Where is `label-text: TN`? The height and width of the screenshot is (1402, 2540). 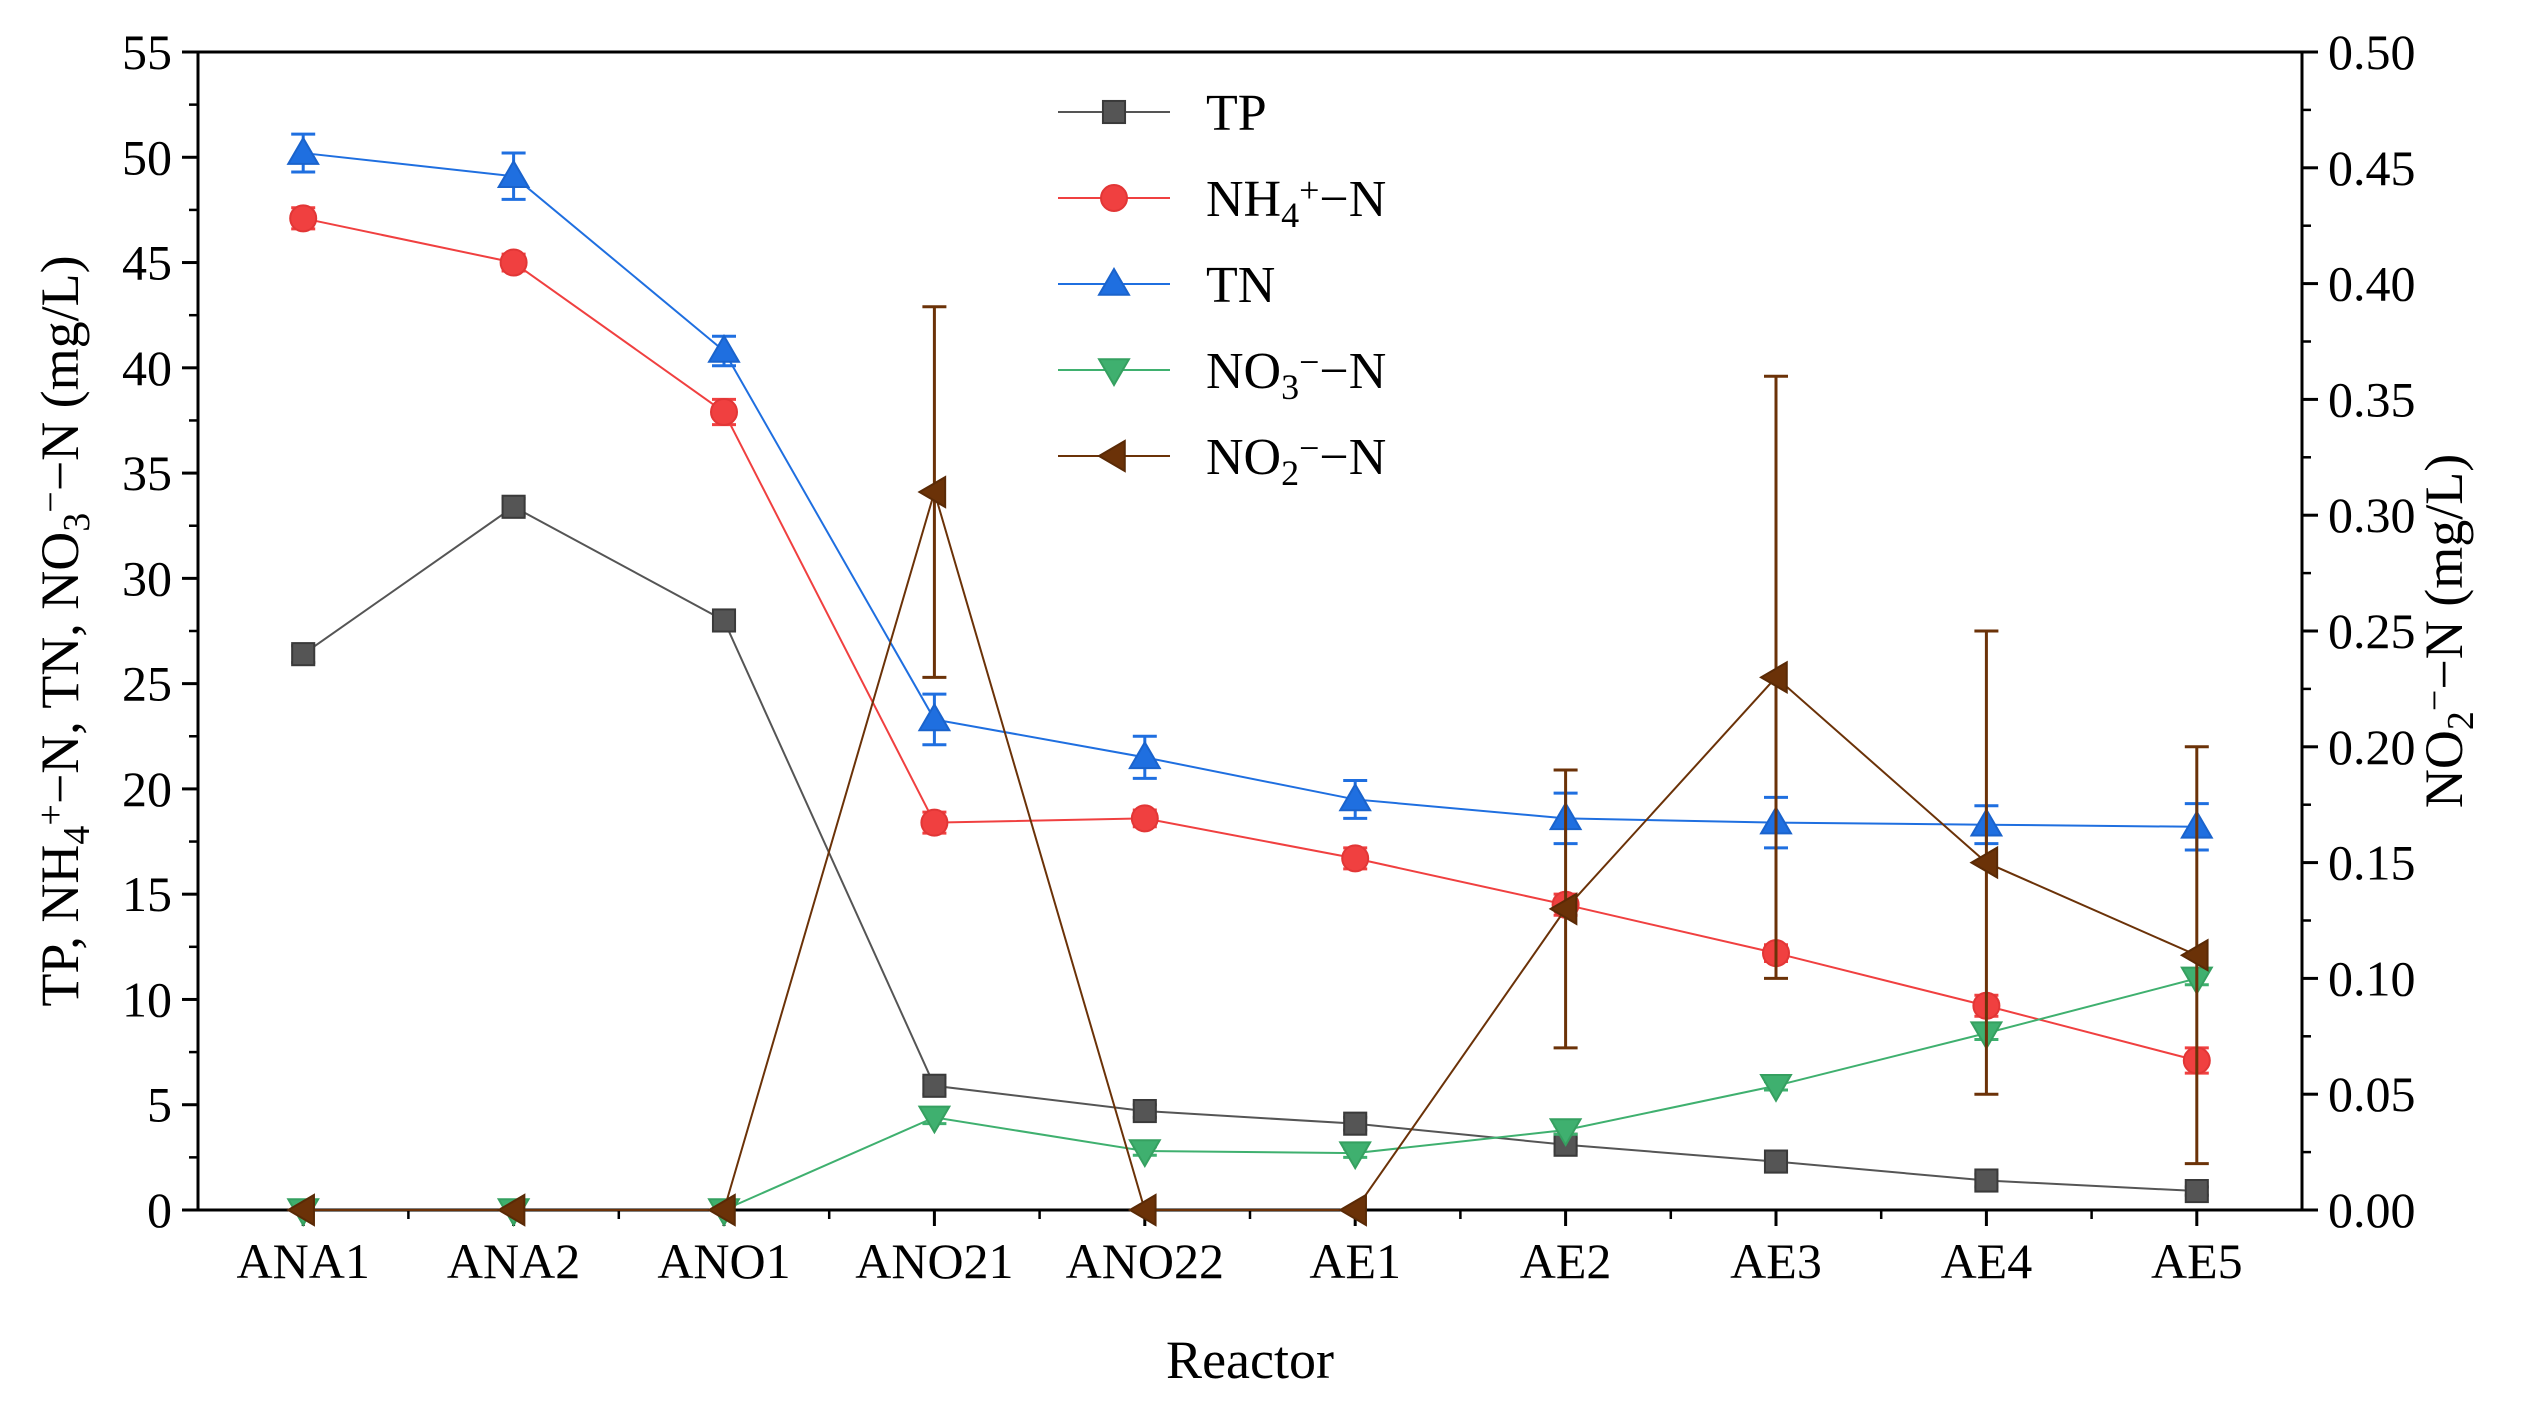 label-text: TN is located at coordinates (1240, 285).